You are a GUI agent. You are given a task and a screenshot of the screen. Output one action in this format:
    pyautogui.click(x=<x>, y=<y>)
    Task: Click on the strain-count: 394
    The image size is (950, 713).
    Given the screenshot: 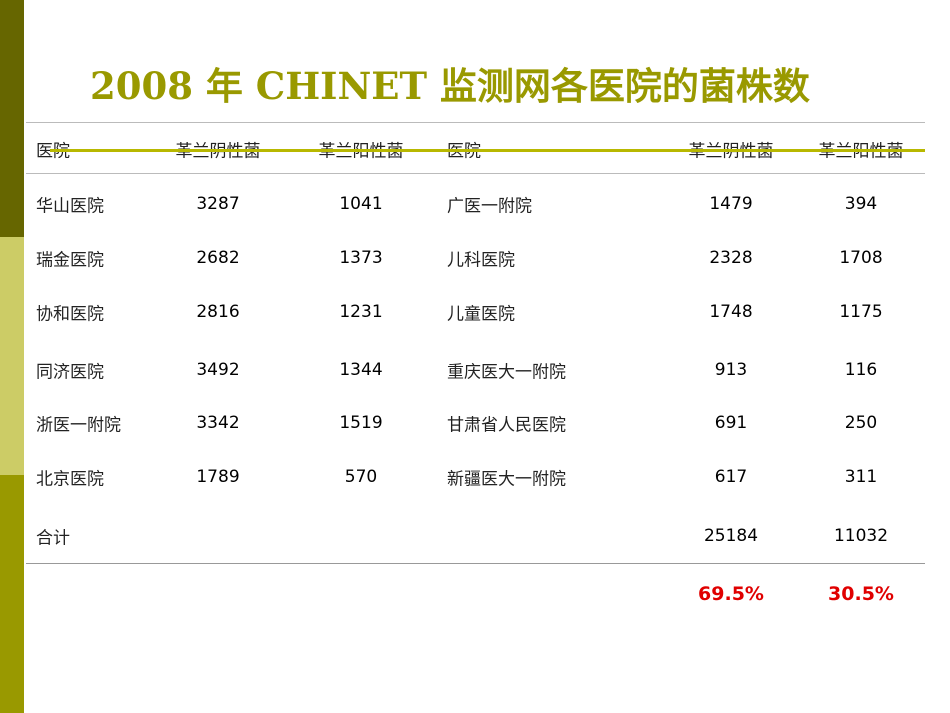 What is the action you would take?
    pyautogui.click(x=861, y=204)
    